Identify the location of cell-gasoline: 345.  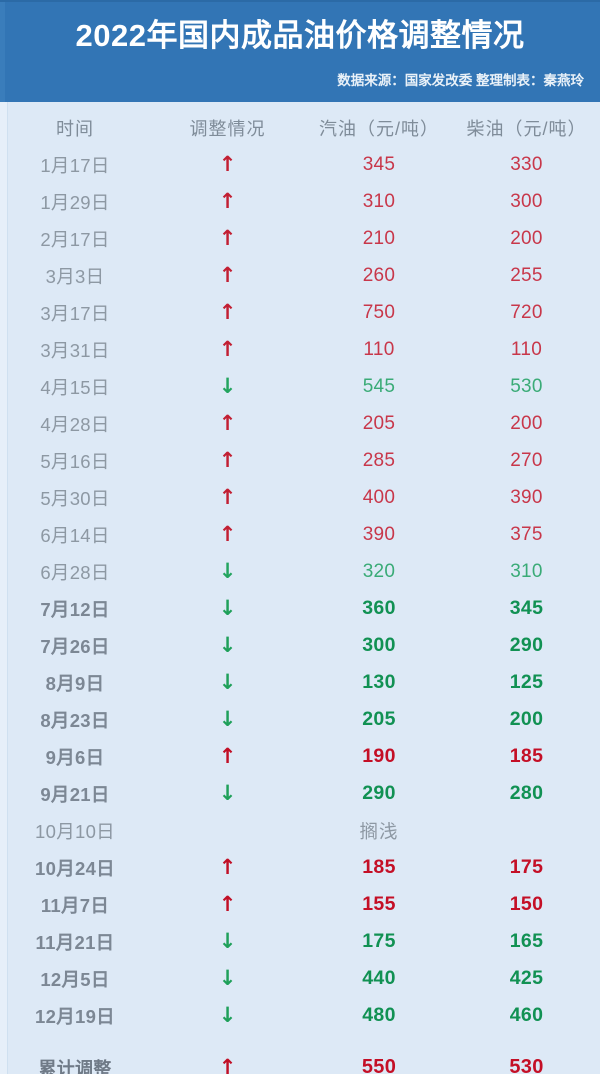
(379, 164).